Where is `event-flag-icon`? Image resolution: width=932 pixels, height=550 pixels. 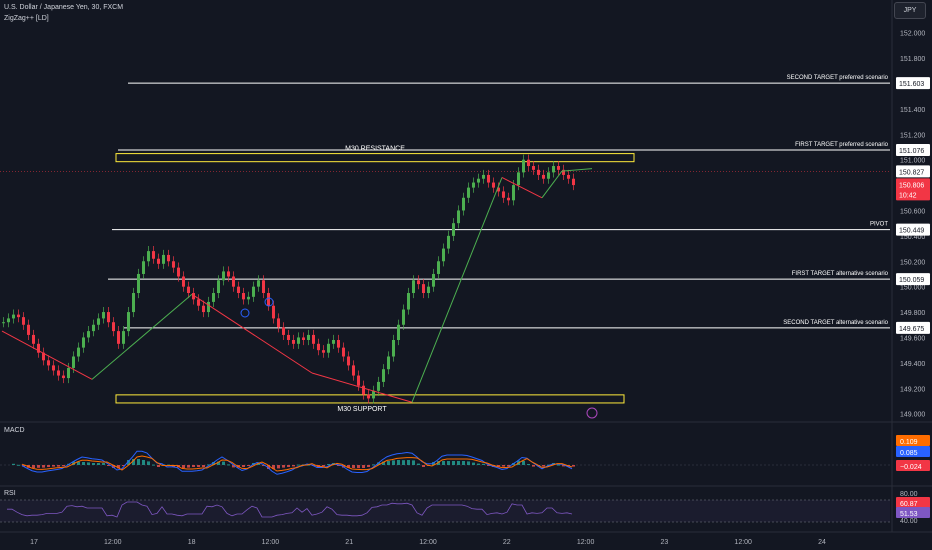 event-flag-icon is located at coordinates (592, 413).